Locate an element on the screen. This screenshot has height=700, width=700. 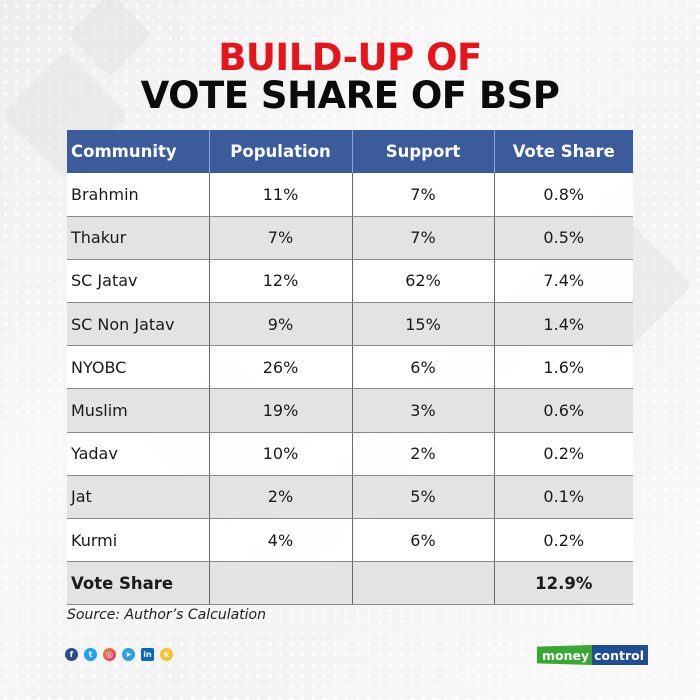
population-cell: 9% is located at coordinates (280, 324).